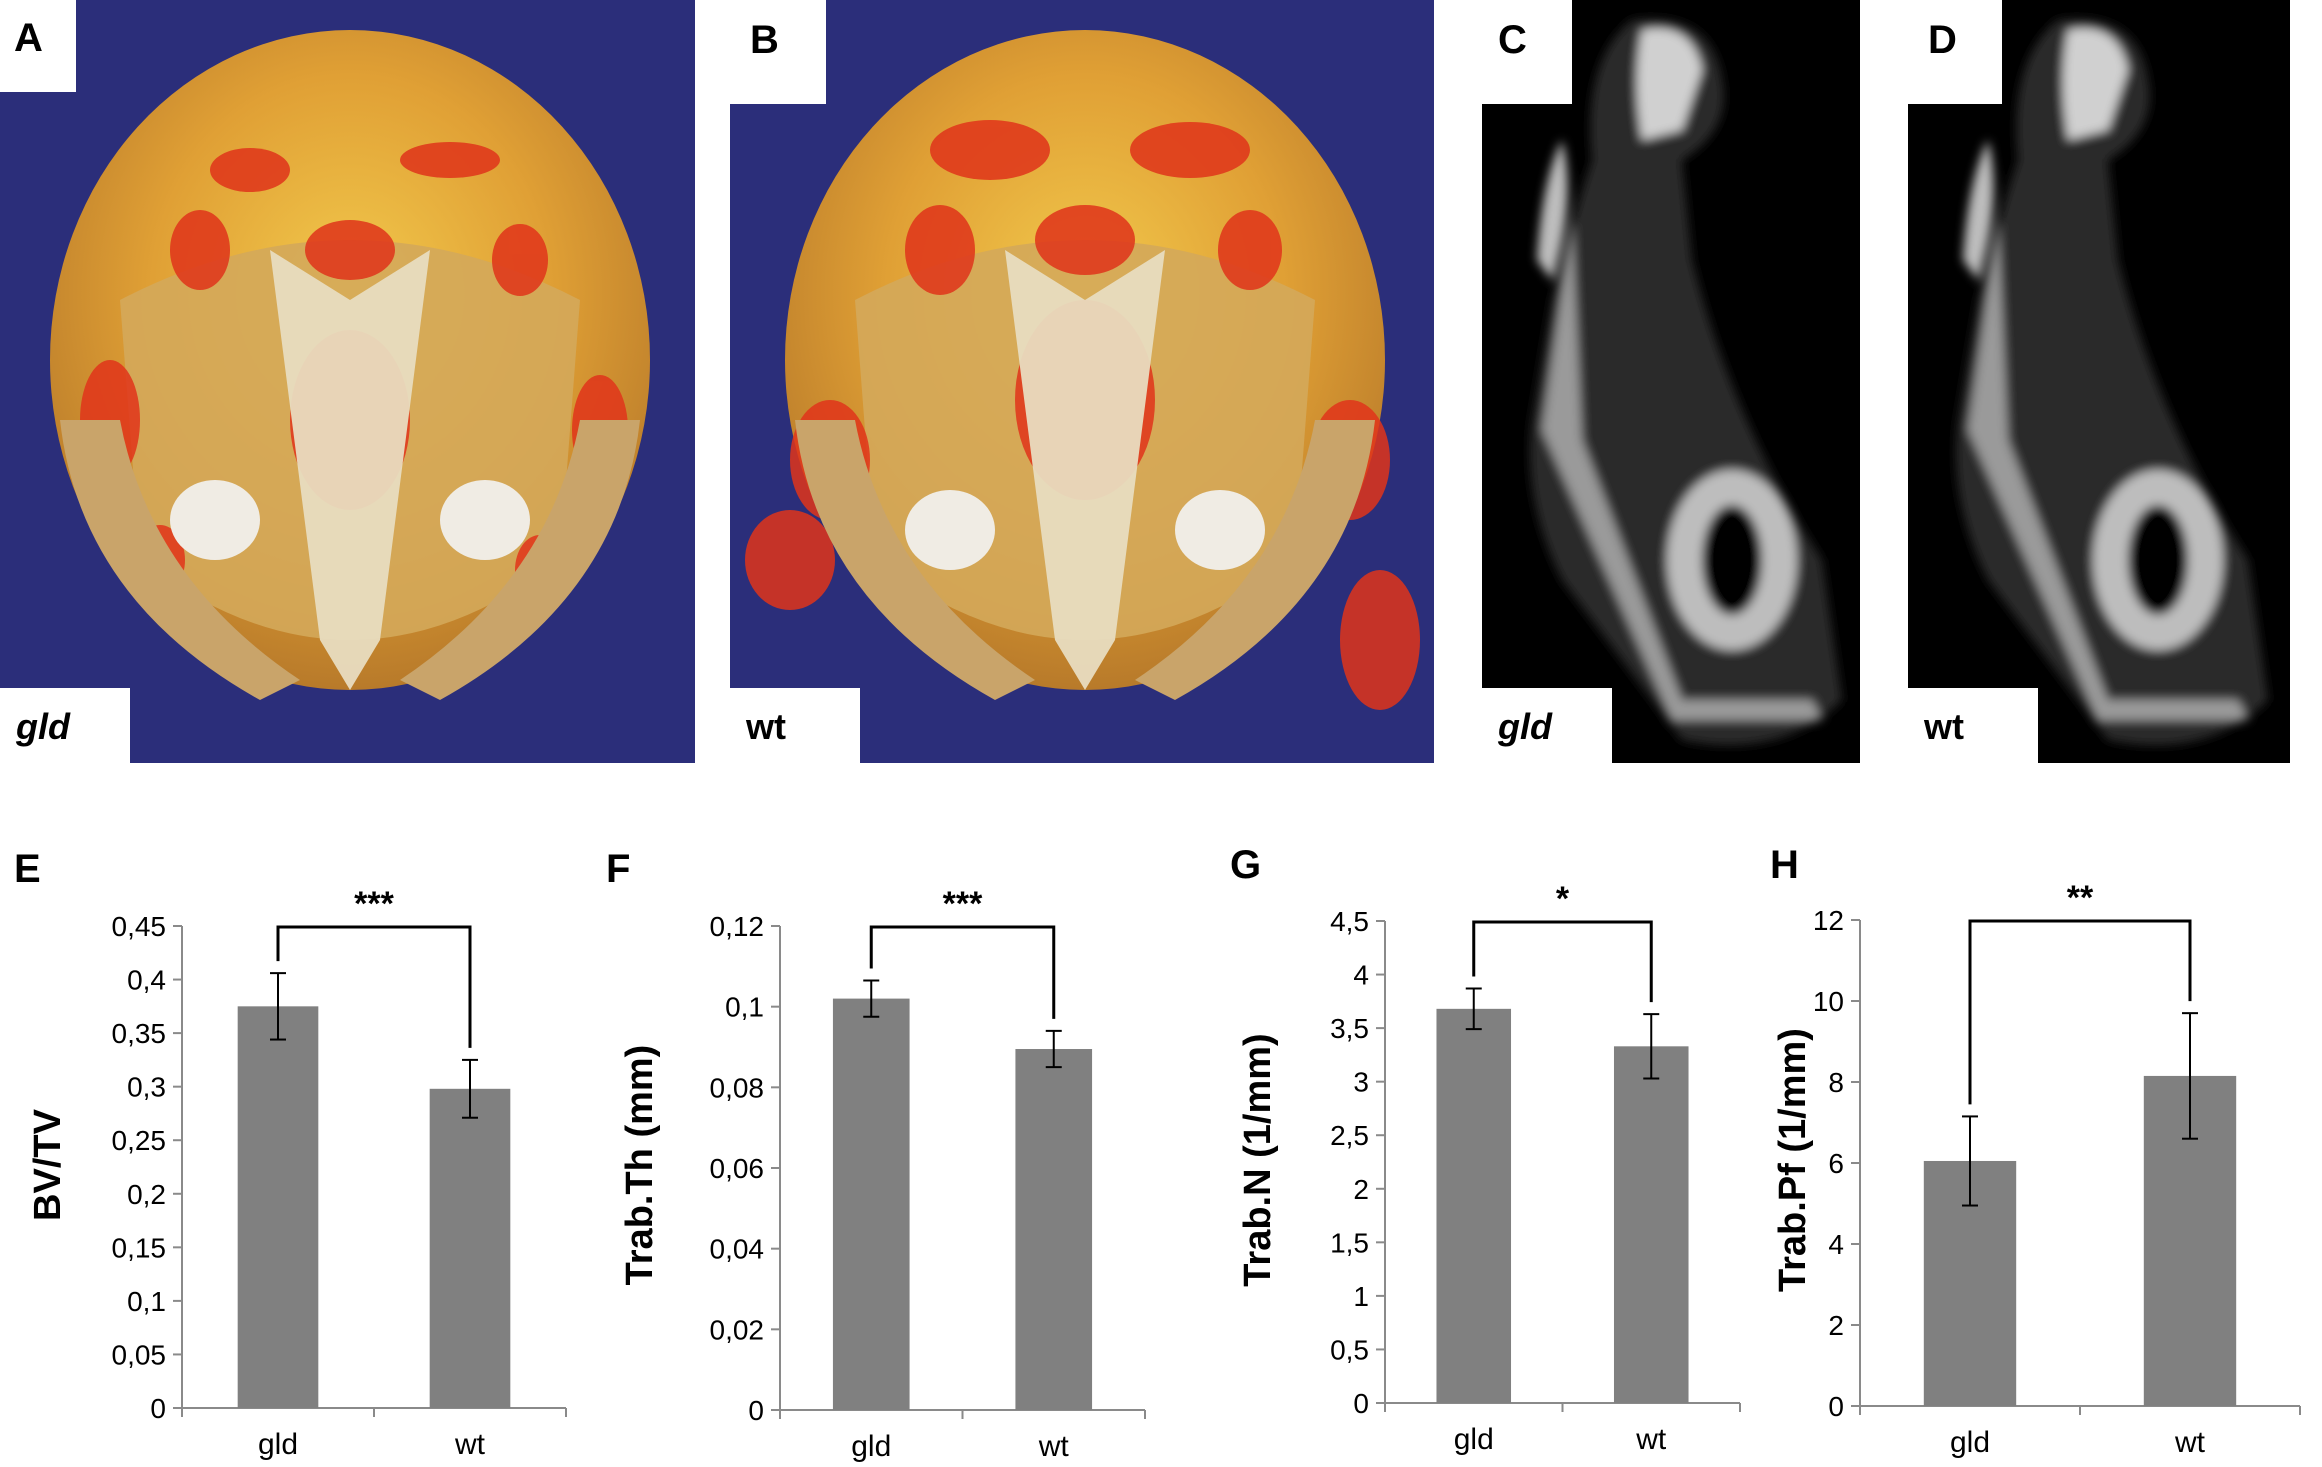 This screenshot has height=1467, width=2322. What do you see at coordinates (1973, 725) in the screenshot?
I see `genotype-label-d: wt` at bounding box center [1973, 725].